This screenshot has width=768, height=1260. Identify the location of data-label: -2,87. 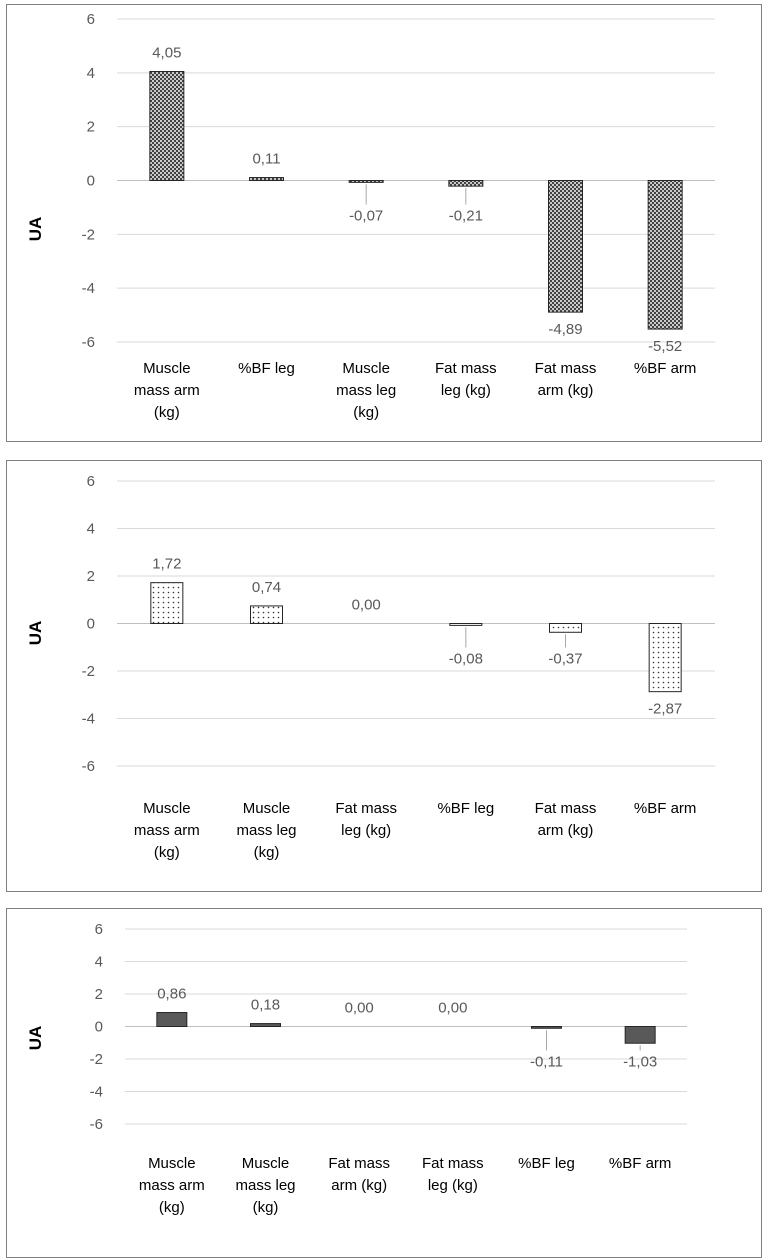
(665, 709).